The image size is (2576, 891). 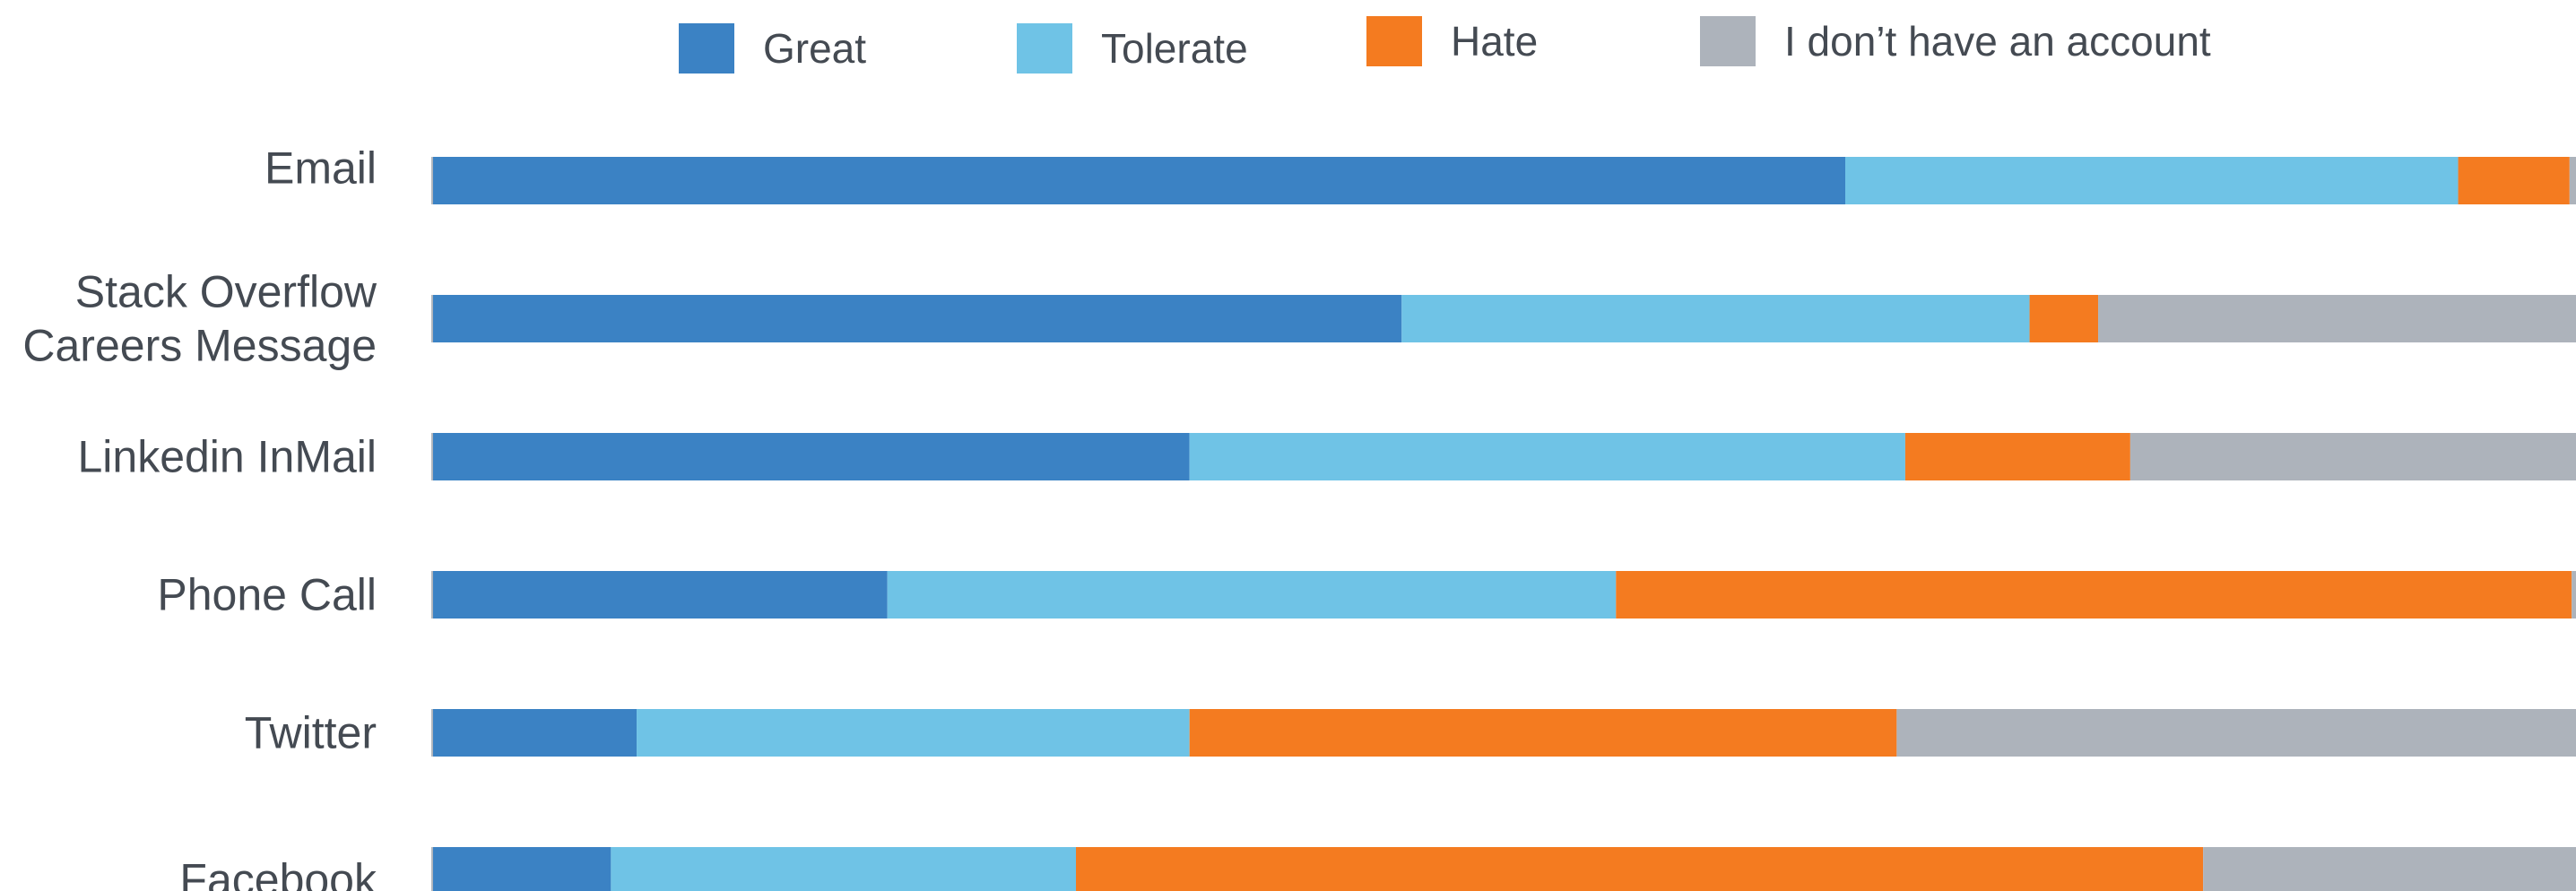 I want to click on bar-baseline-linkedin-inmail, so click(x=432, y=456).